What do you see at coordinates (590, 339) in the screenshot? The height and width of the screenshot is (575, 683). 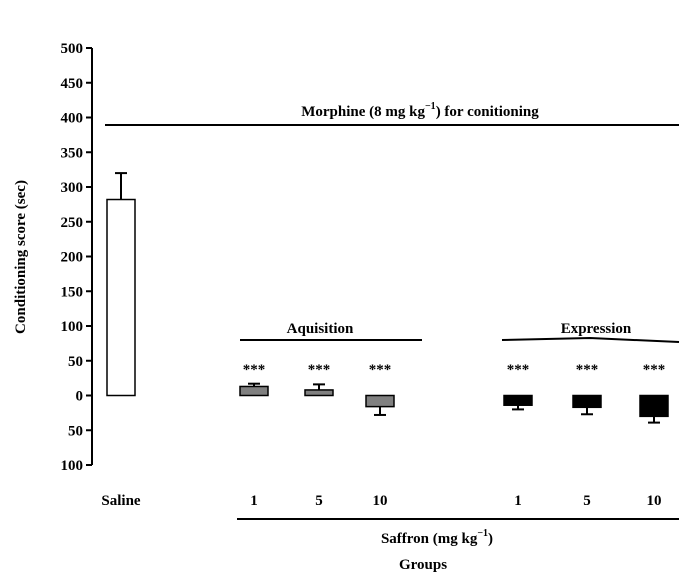 I see `expression-line` at bounding box center [590, 339].